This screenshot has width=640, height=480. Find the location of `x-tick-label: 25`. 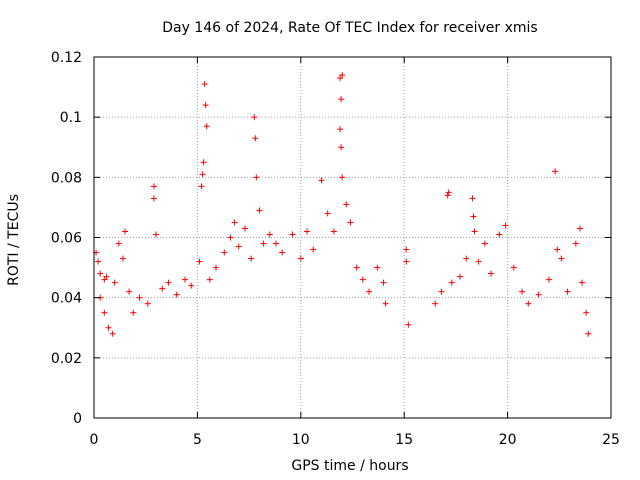

x-tick-label: 25 is located at coordinates (611, 440).